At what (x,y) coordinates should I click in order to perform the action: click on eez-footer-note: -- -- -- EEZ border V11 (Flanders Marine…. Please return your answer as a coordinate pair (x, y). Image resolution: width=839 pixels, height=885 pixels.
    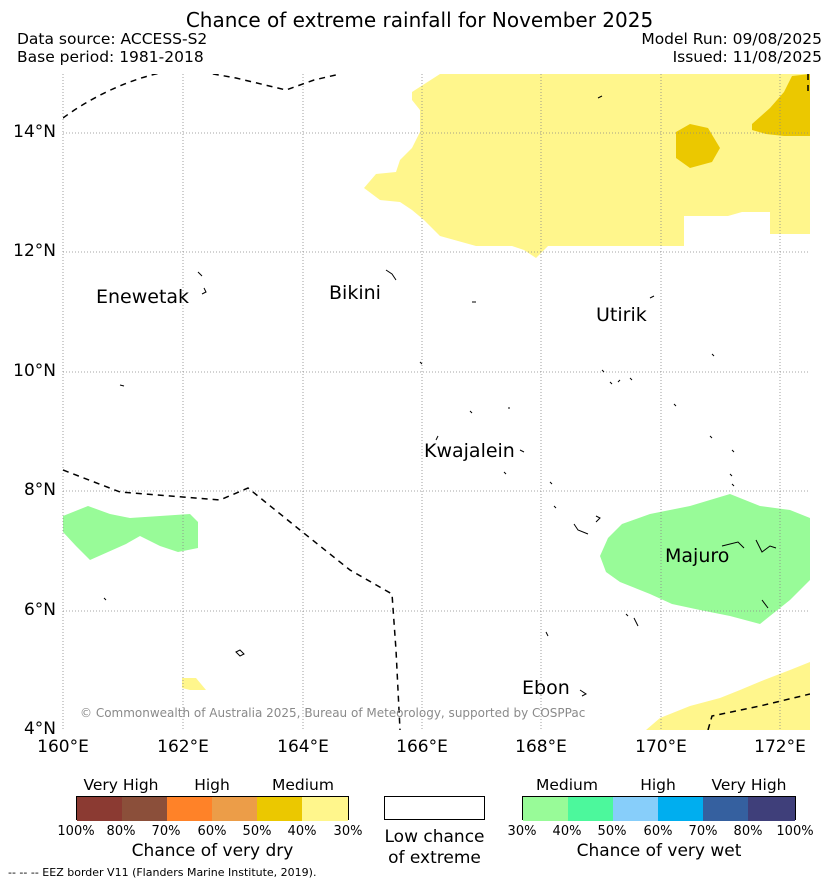
    Looking at the image, I should click on (162, 872).